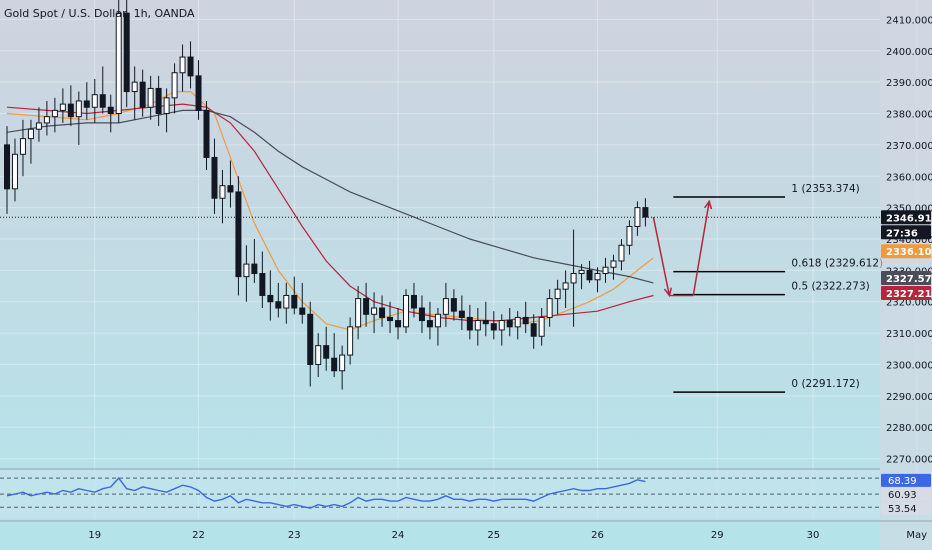  I want to click on rsi-line, so click(326, 493).